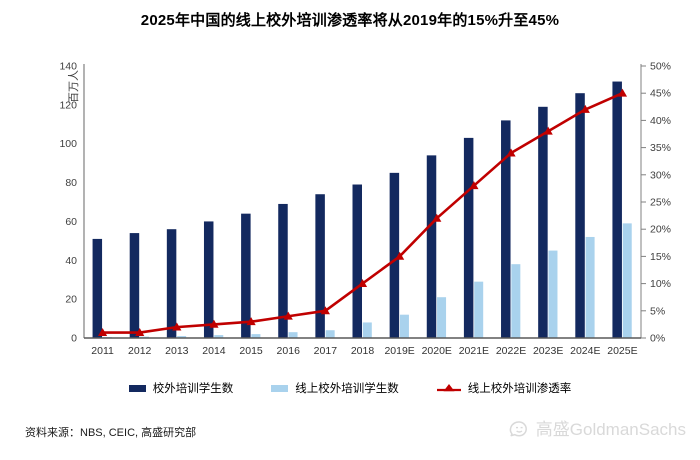  Describe the element at coordinates (363, 351) in the screenshot. I see `x-tick-label: 2018` at that location.